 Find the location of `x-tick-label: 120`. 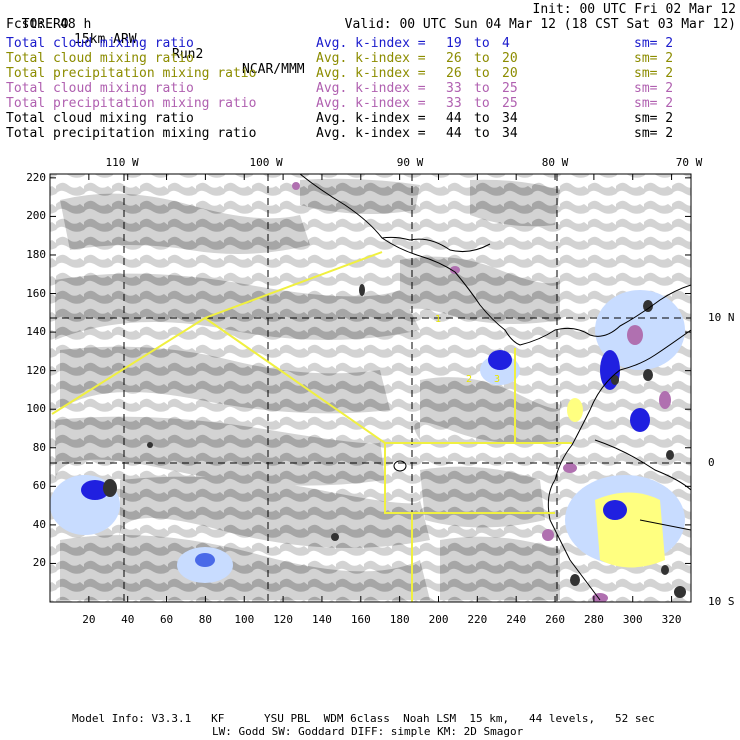

x-tick-label: 120 is located at coordinates (283, 619).